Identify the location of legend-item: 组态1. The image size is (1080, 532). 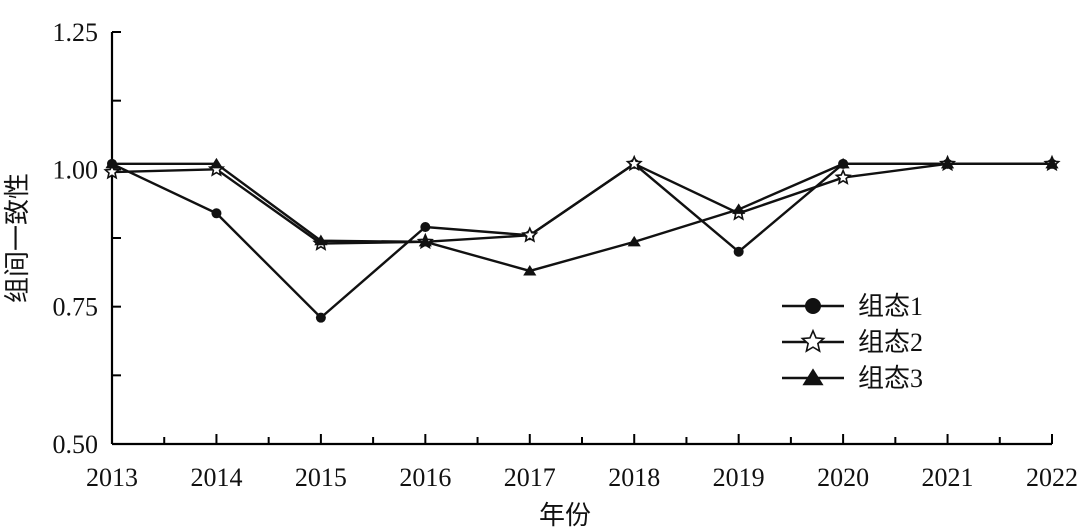
(852, 306).